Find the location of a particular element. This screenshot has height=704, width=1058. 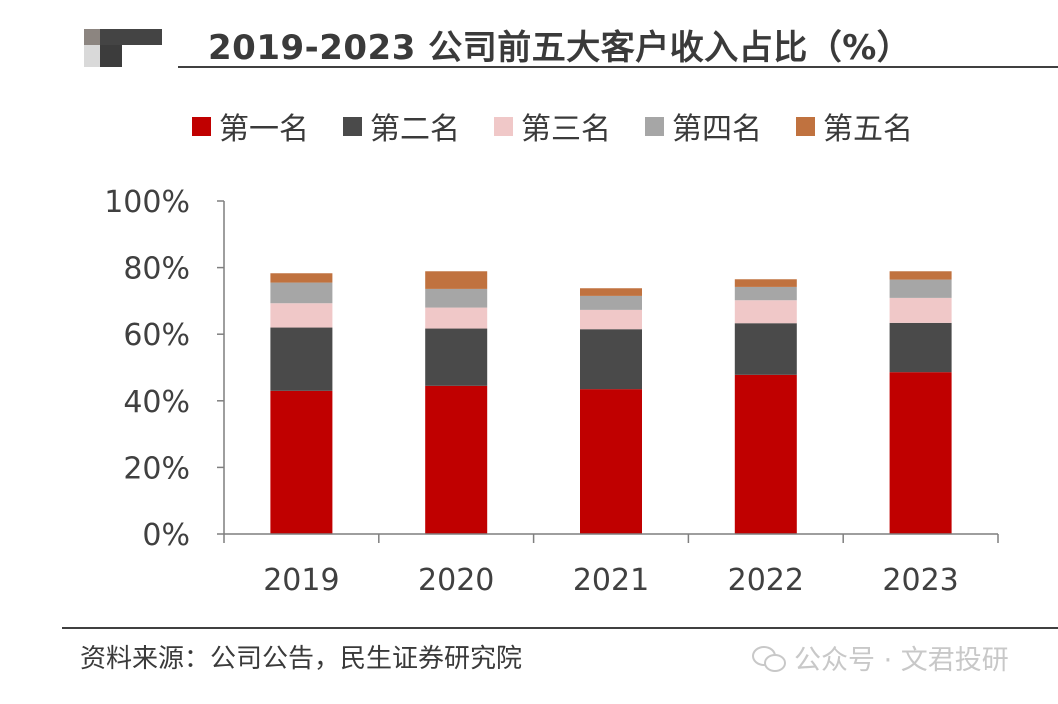

legend-swatch-third is located at coordinates (503, 126).